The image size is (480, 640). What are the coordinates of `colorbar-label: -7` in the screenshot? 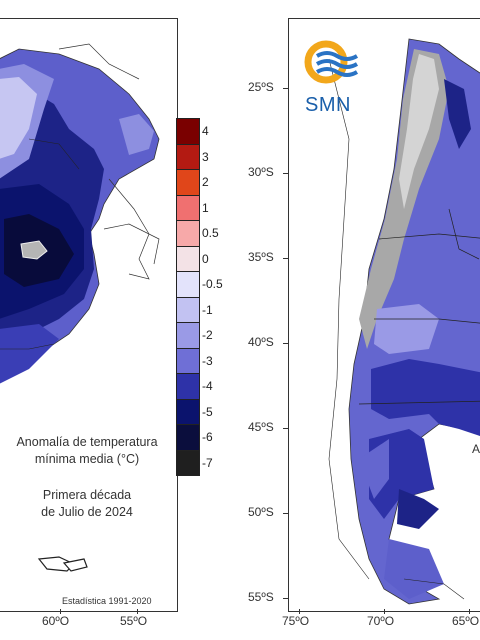 It's located at (207, 462).